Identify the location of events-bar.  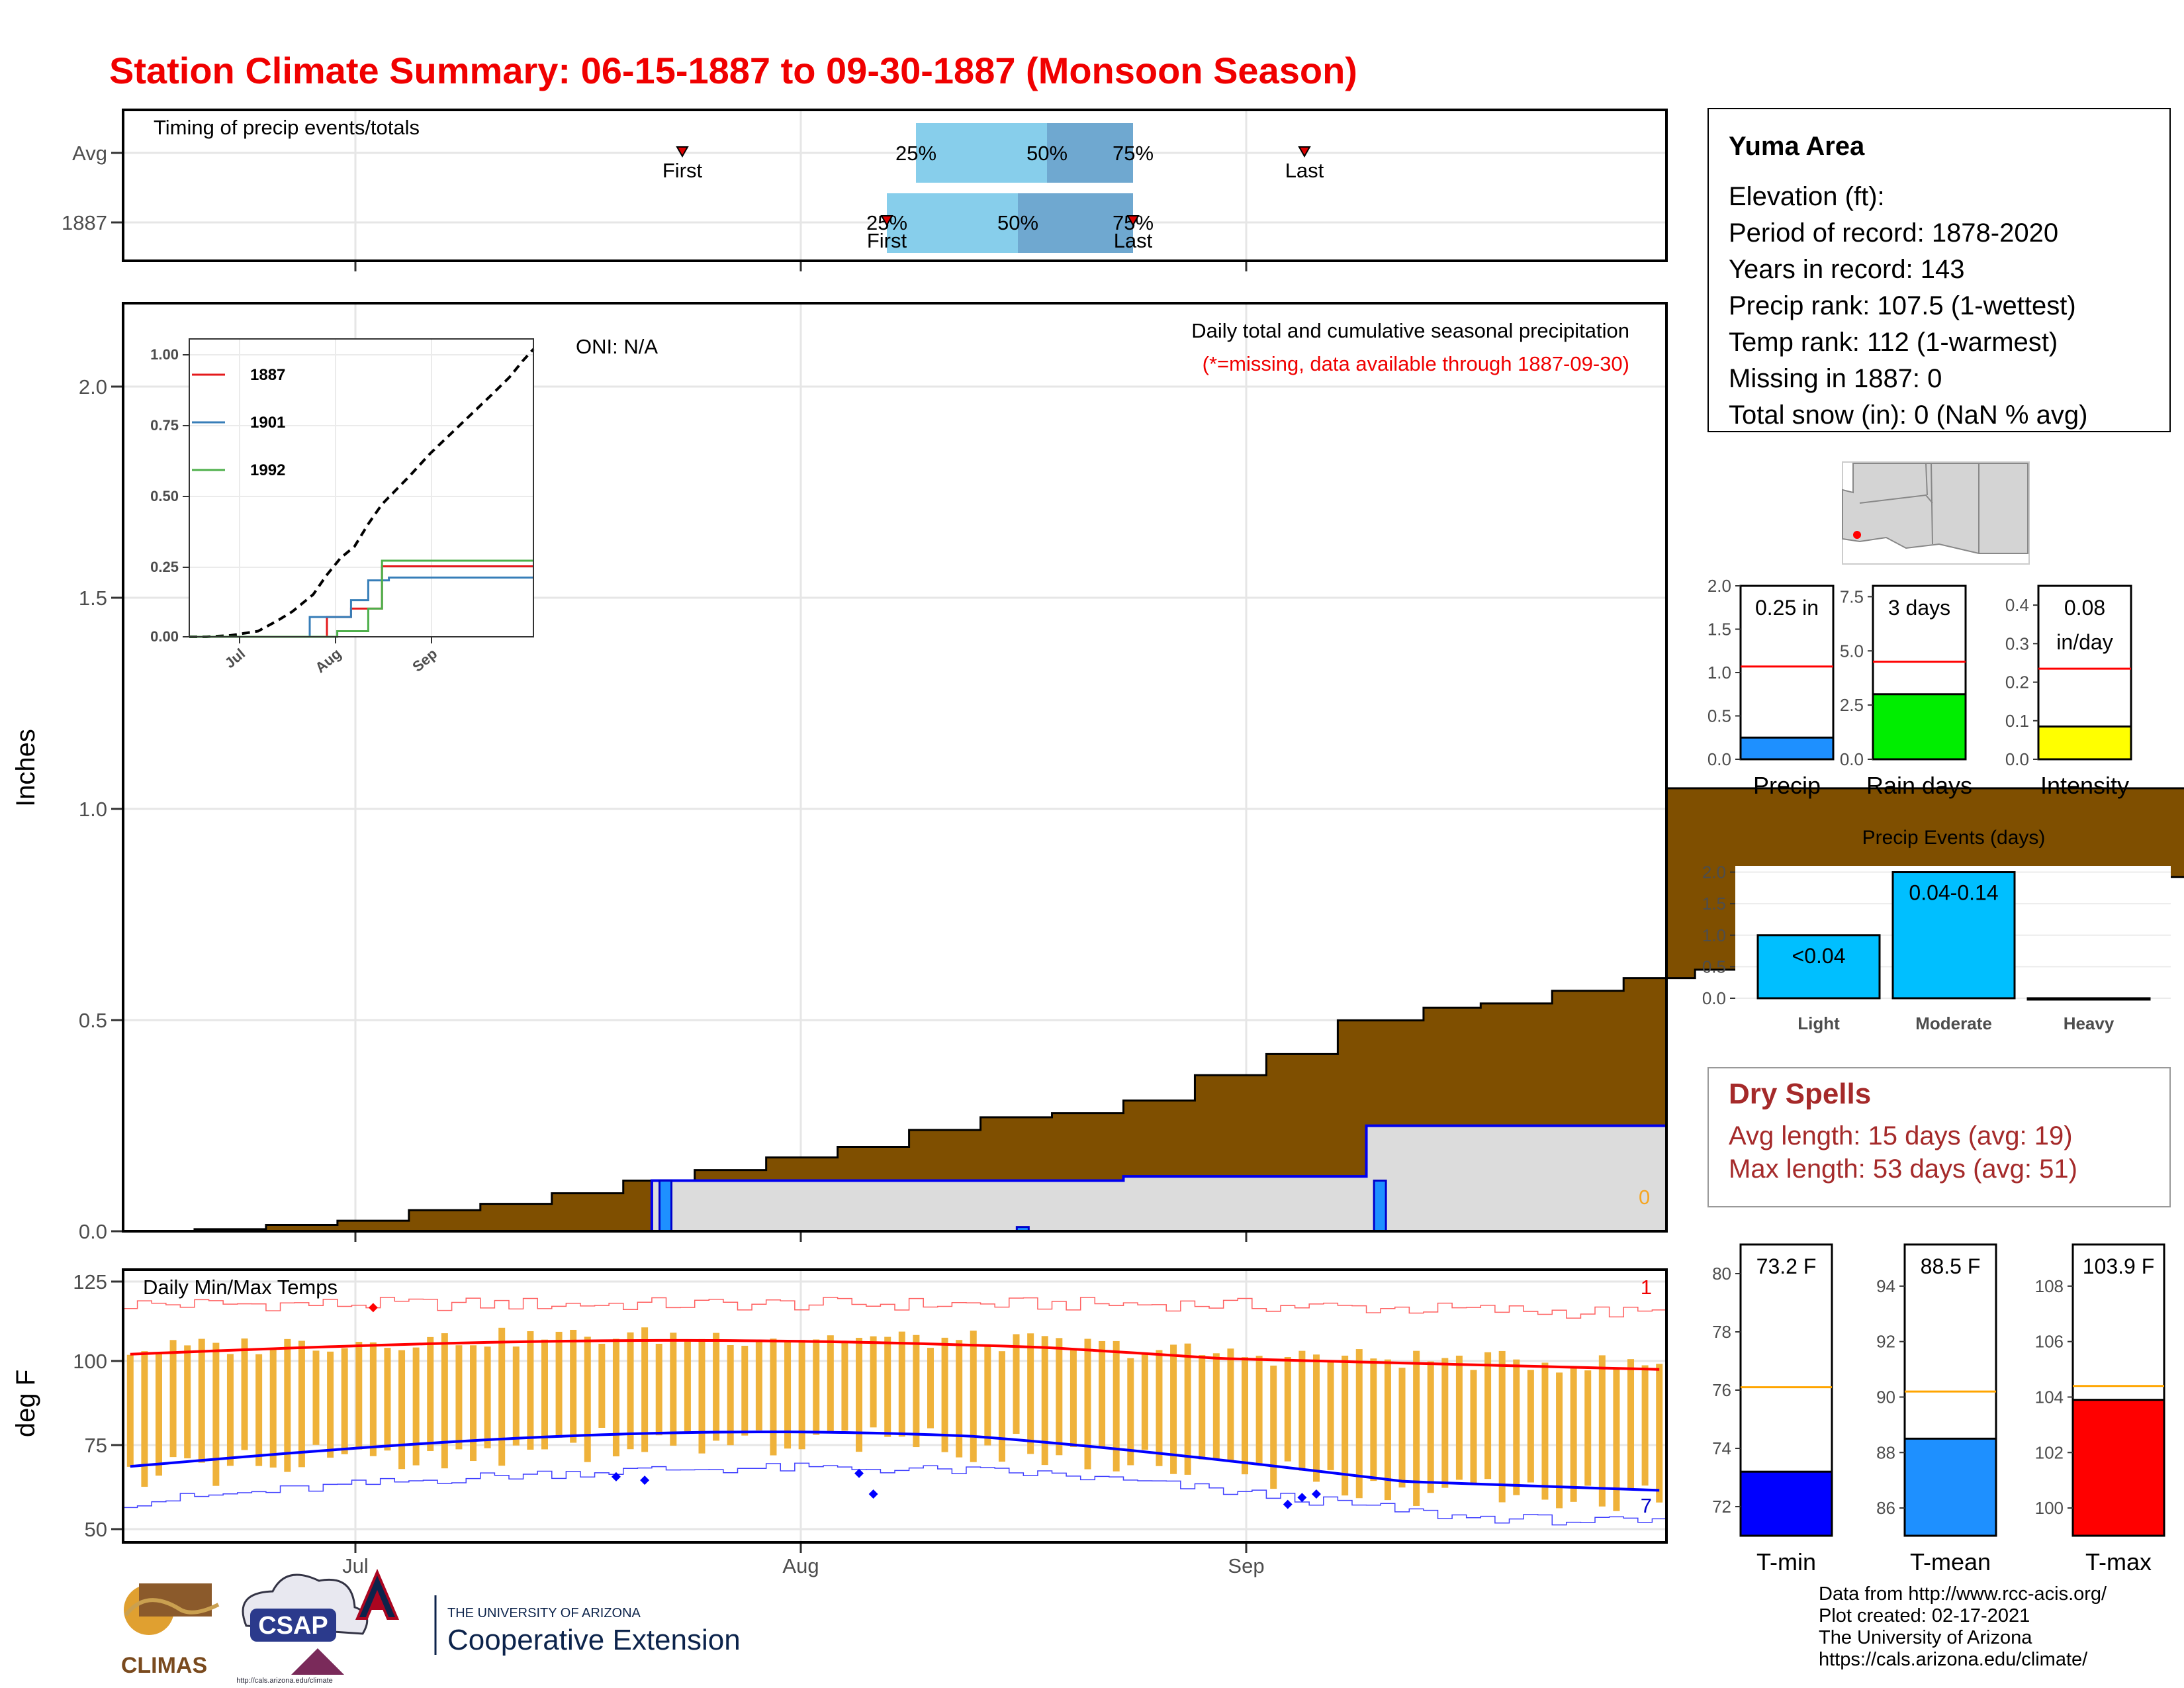
(1818, 967).